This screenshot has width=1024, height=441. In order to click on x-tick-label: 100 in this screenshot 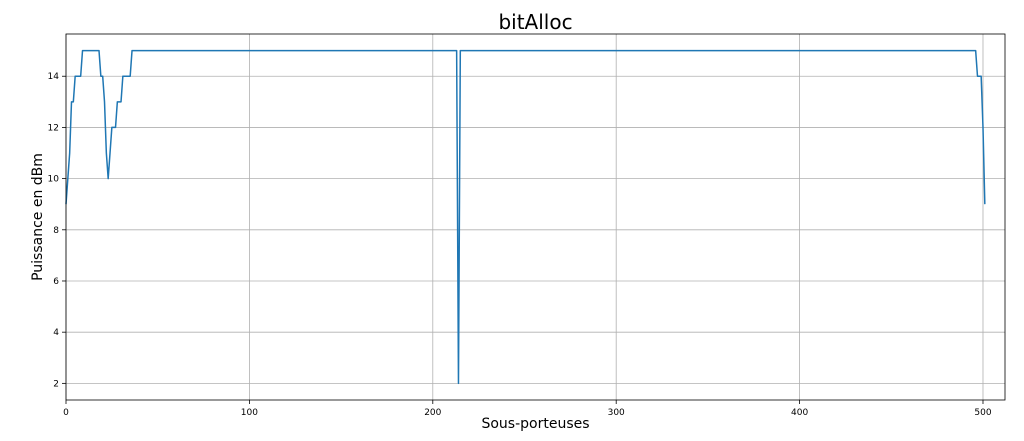, I will do `click(249, 413)`.